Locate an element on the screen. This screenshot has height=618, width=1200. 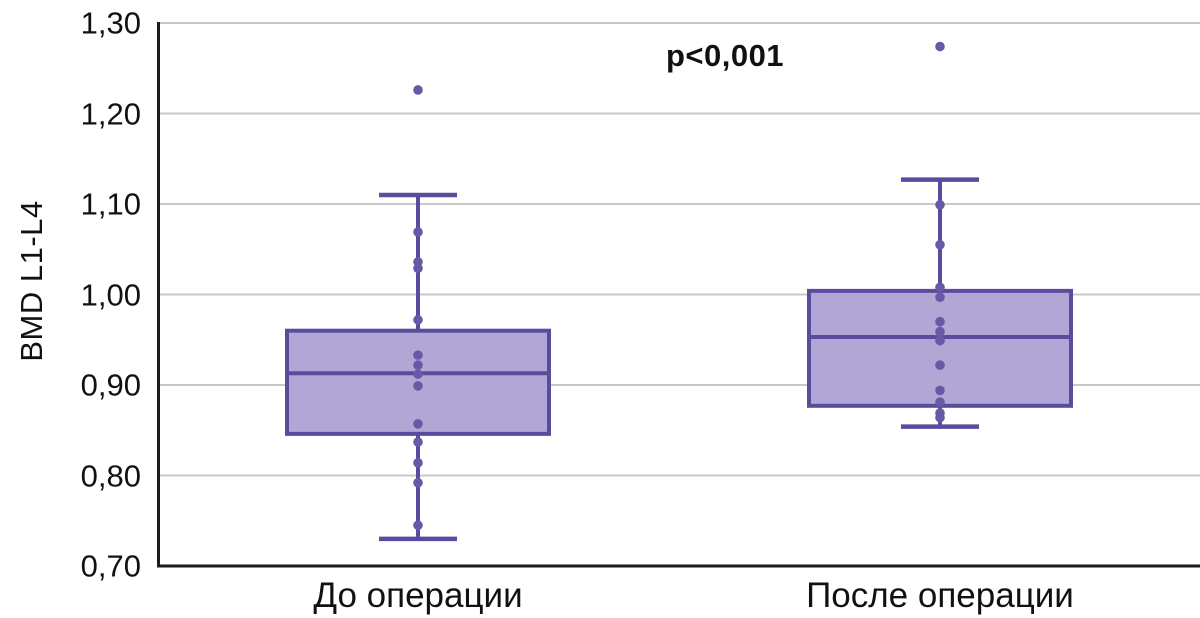
x-category-label: До операции is located at coordinates (418, 595).